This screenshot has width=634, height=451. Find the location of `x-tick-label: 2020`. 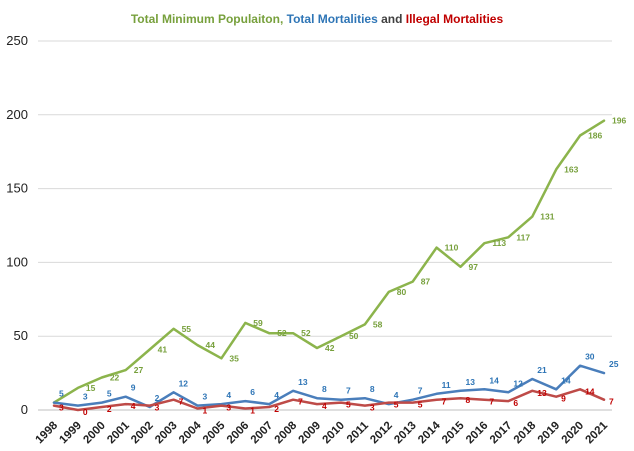

x-tick-label: 2020 is located at coordinates (573, 433).